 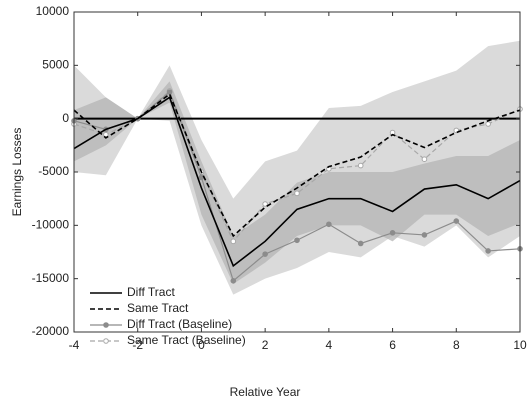 What do you see at coordinates (74, 345) in the screenshot?
I see `x-tick-label: -4` at bounding box center [74, 345].